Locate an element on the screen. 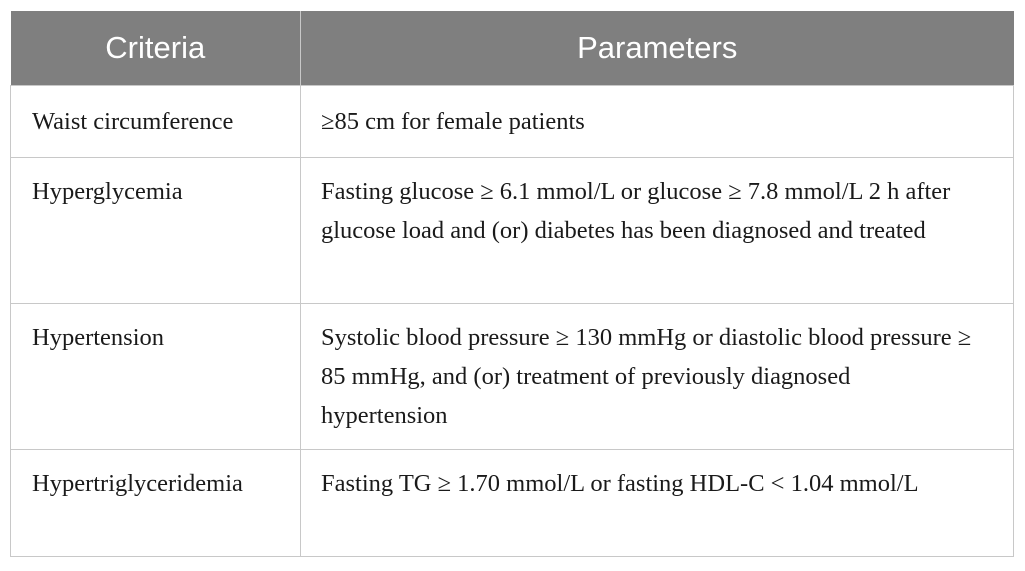  header-parameters: Parameters is located at coordinates (657, 48).